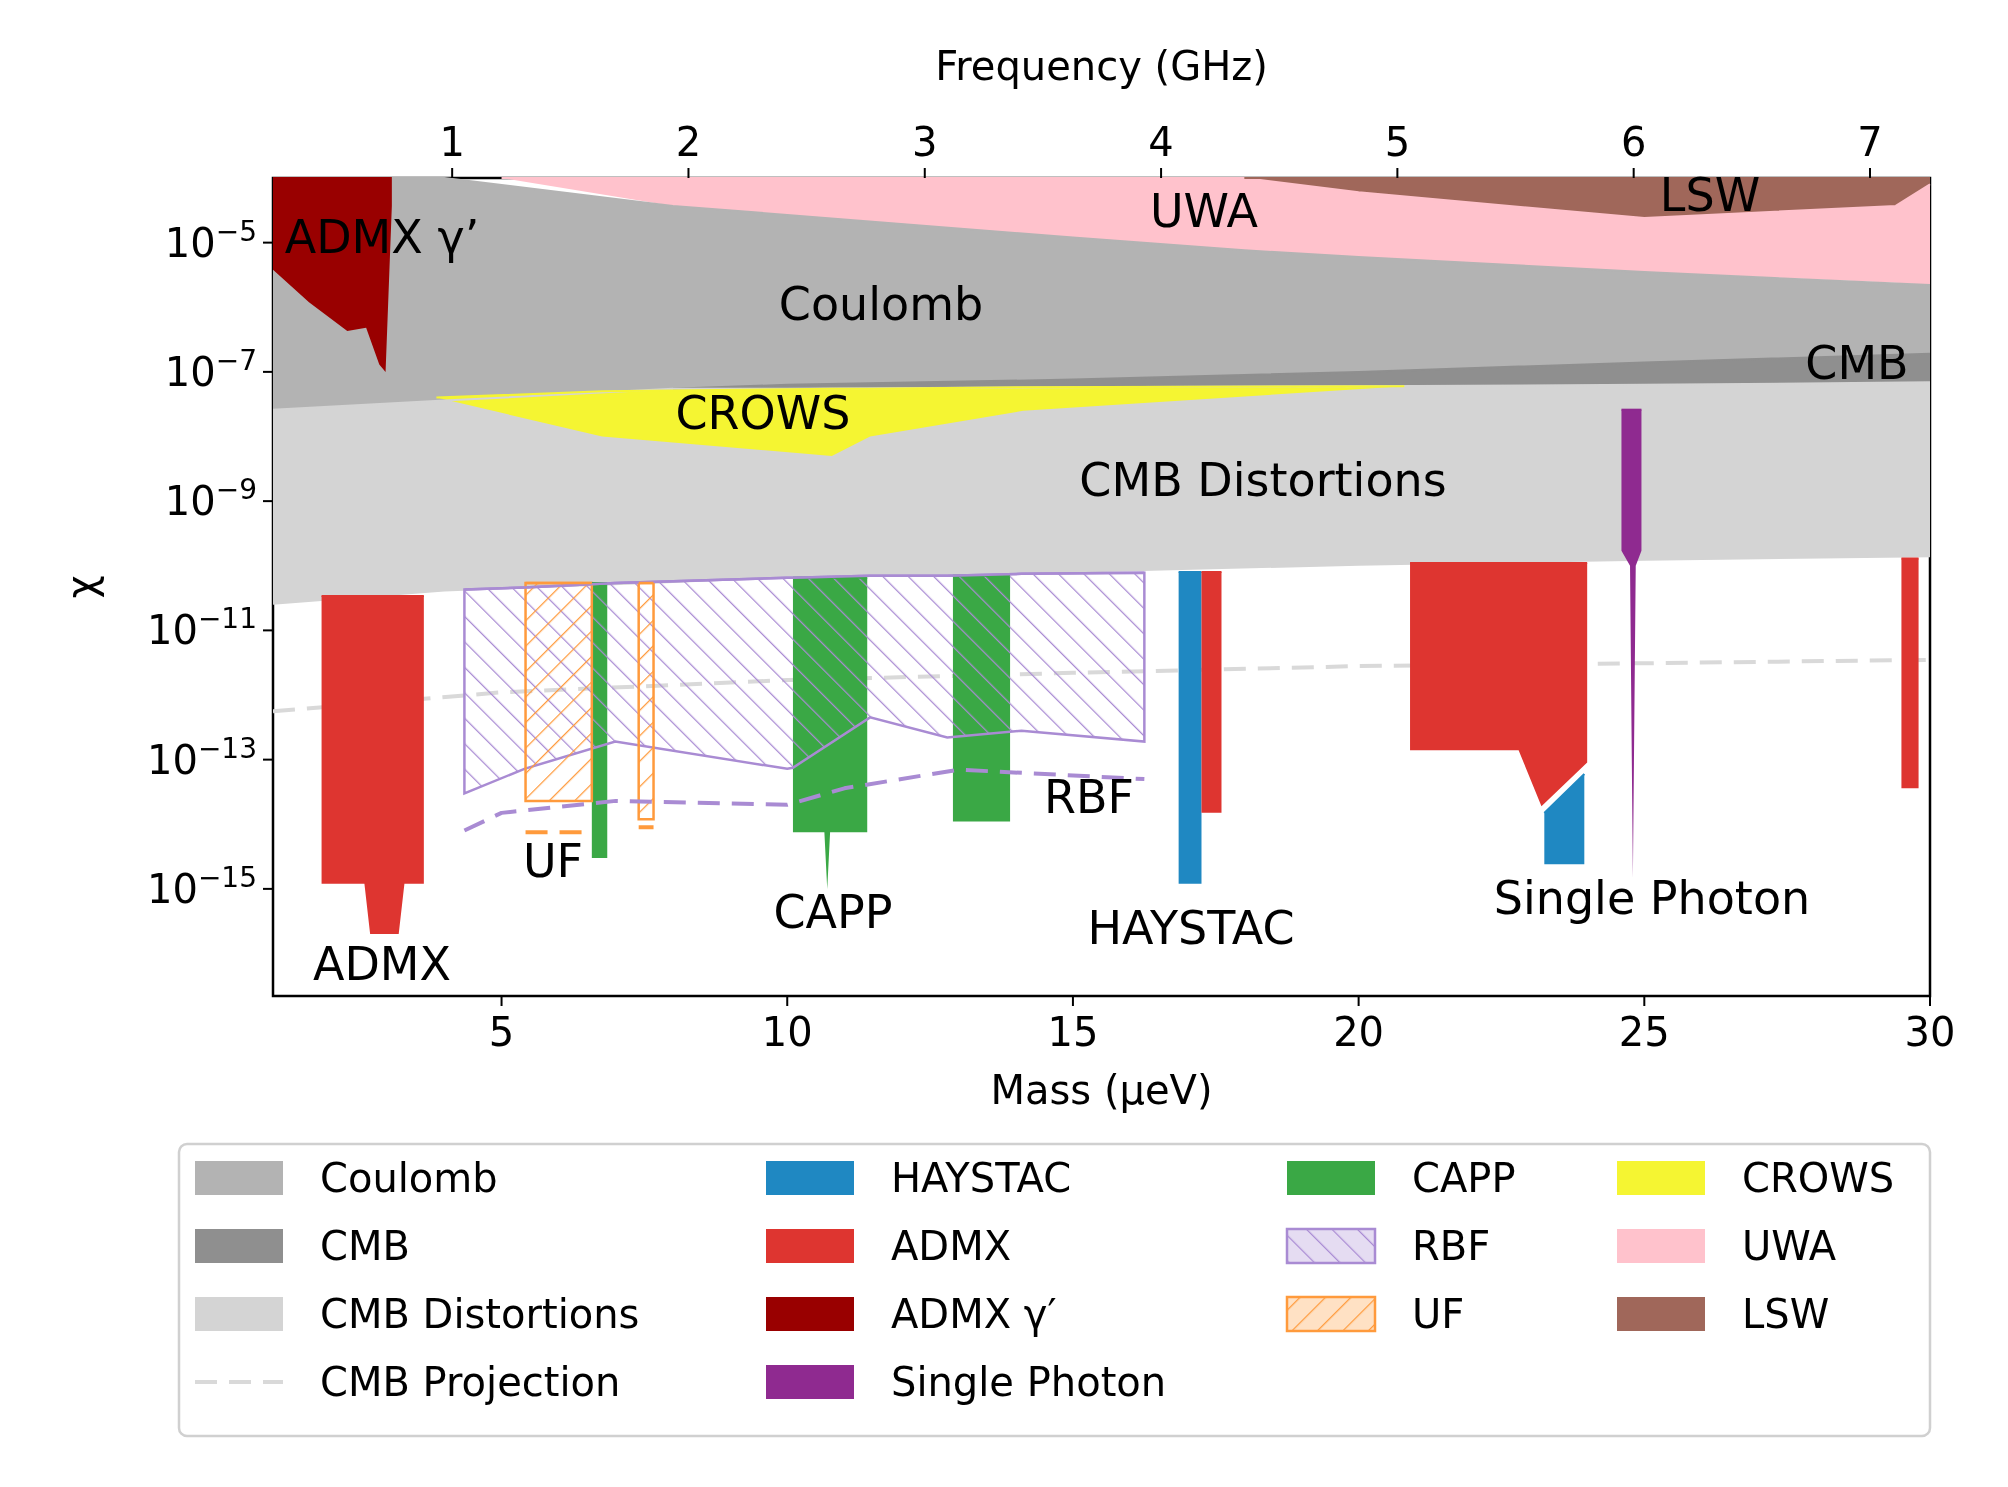 The height and width of the screenshot is (1487, 2008). Describe the element at coordinates (763, 412) in the screenshot. I see `annotation: CROWS` at that location.